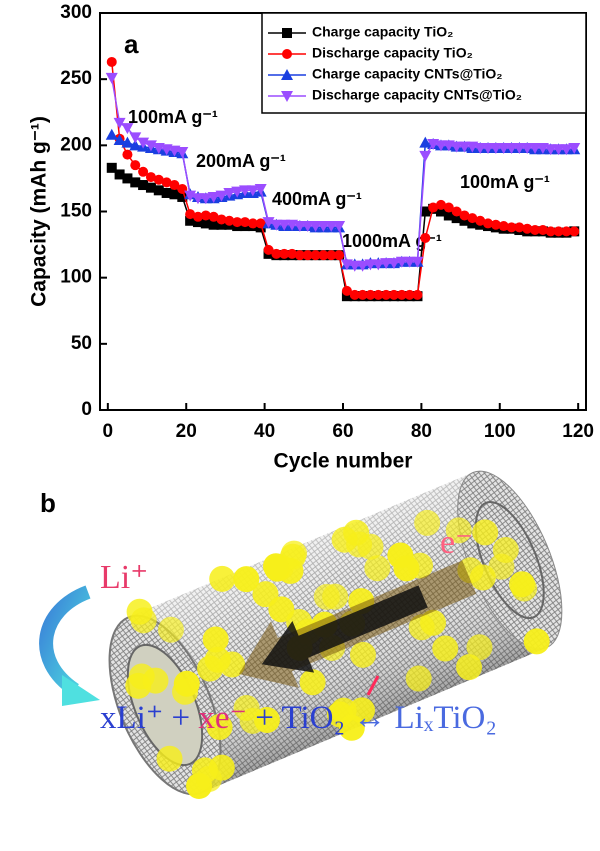 The image size is (600, 851). I want to click on x-tick-label: 40, so click(264, 431).